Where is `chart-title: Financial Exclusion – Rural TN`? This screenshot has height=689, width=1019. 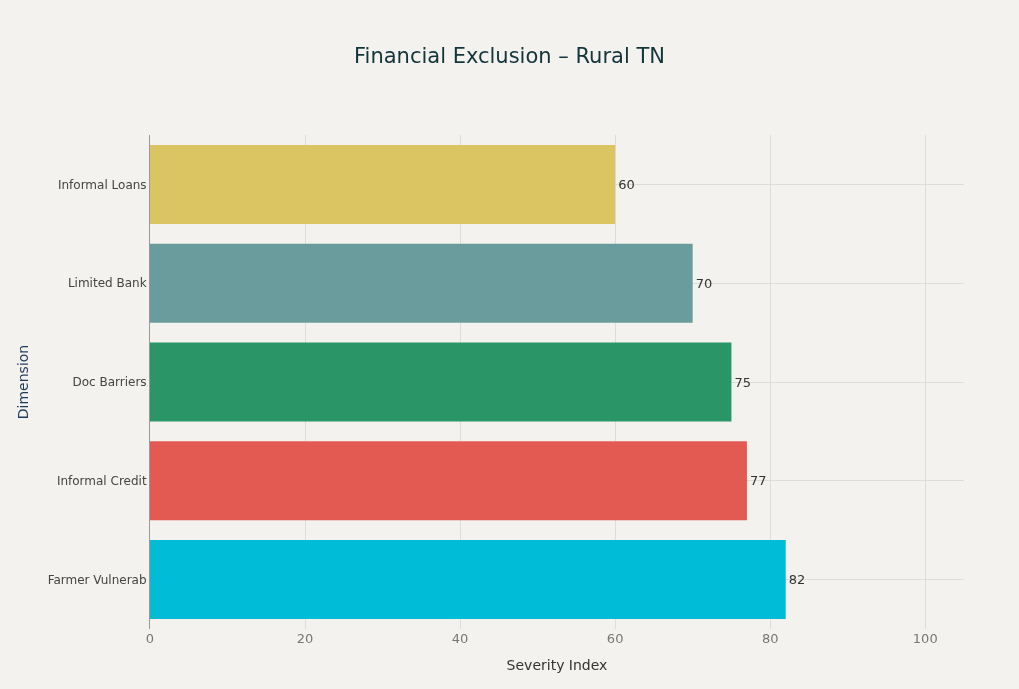
chart-title: Financial Exclusion – Rural TN is located at coordinates (509, 55).